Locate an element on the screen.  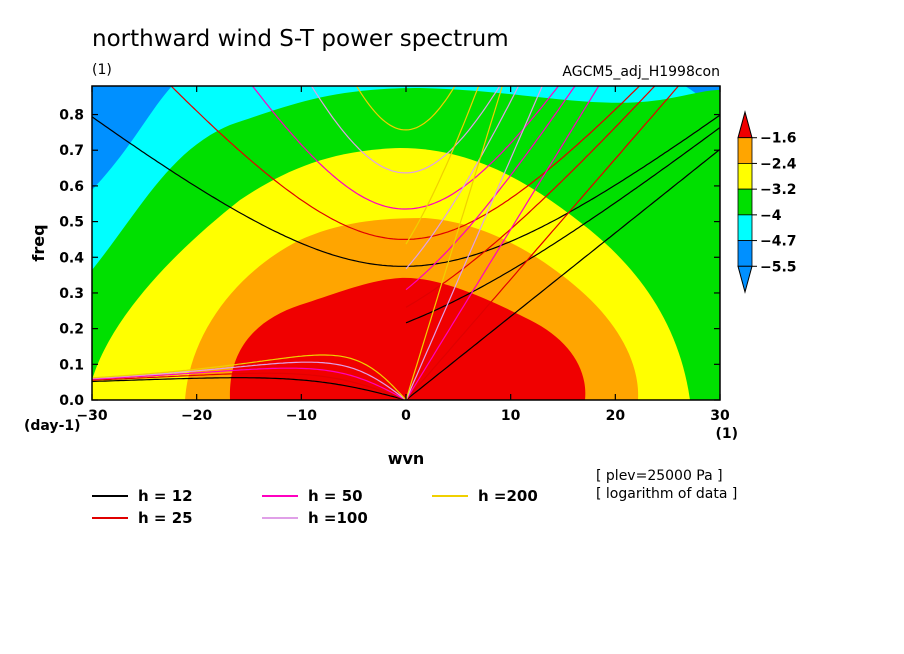
unit-top-left: (1) is located at coordinates (102, 70).